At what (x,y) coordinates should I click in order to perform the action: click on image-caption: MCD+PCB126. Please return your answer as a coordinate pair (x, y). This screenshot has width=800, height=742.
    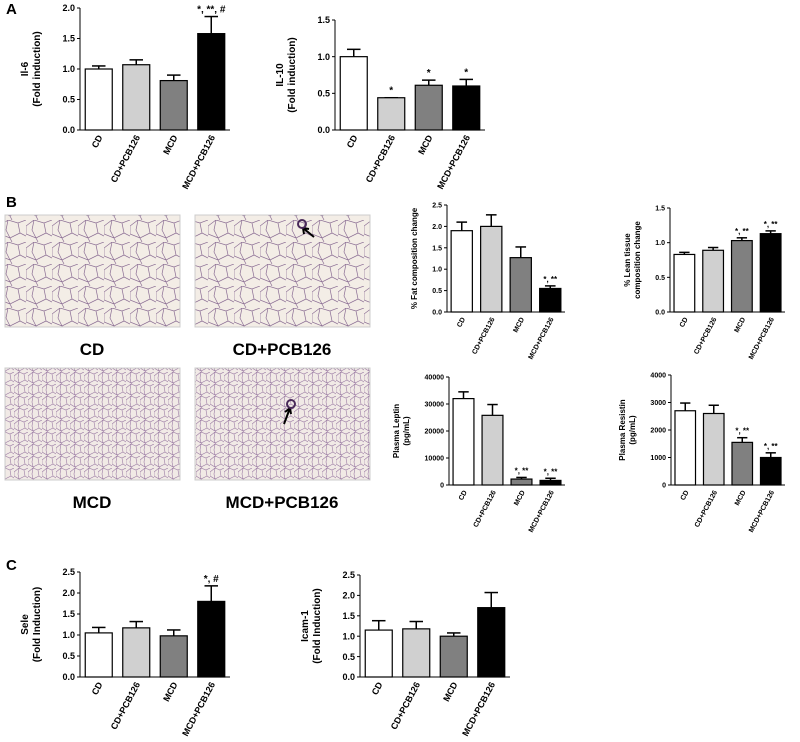
    Looking at the image, I should click on (282, 502).